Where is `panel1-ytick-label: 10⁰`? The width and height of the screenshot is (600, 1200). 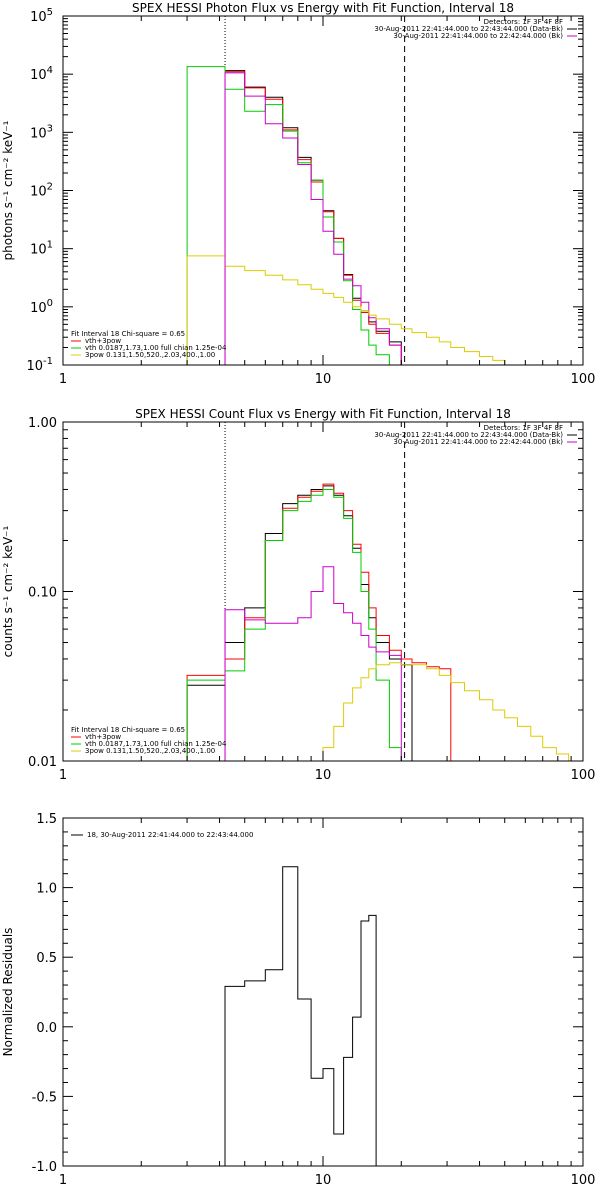
panel1-ytick-label: 10⁰ is located at coordinates (41, 307).